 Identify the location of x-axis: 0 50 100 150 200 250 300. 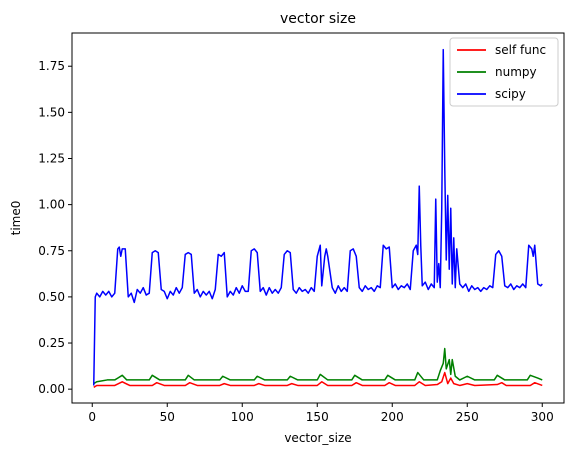
(321, 413).